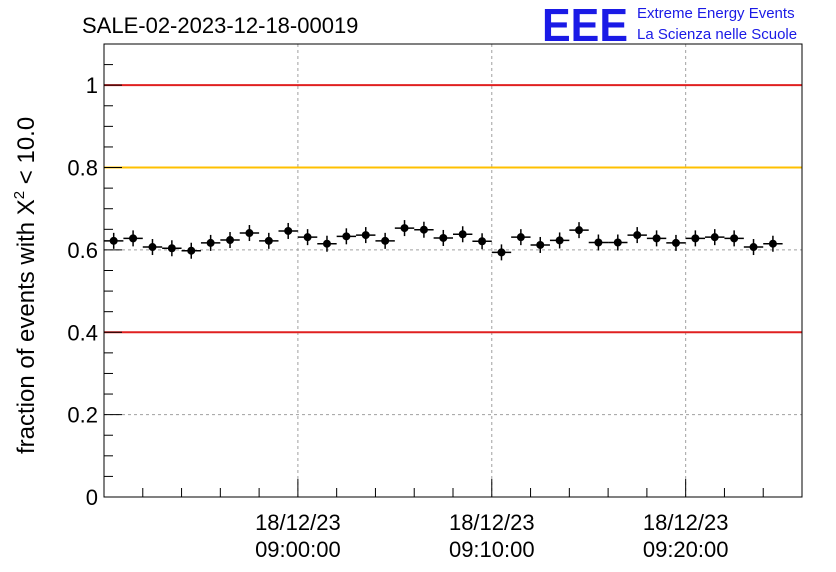 This screenshot has height=572, width=836. What do you see at coordinates (686, 522) in the screenshot?
I see `x-tick-label-date-2: 18/12/23` at bounding box center [686, 522].